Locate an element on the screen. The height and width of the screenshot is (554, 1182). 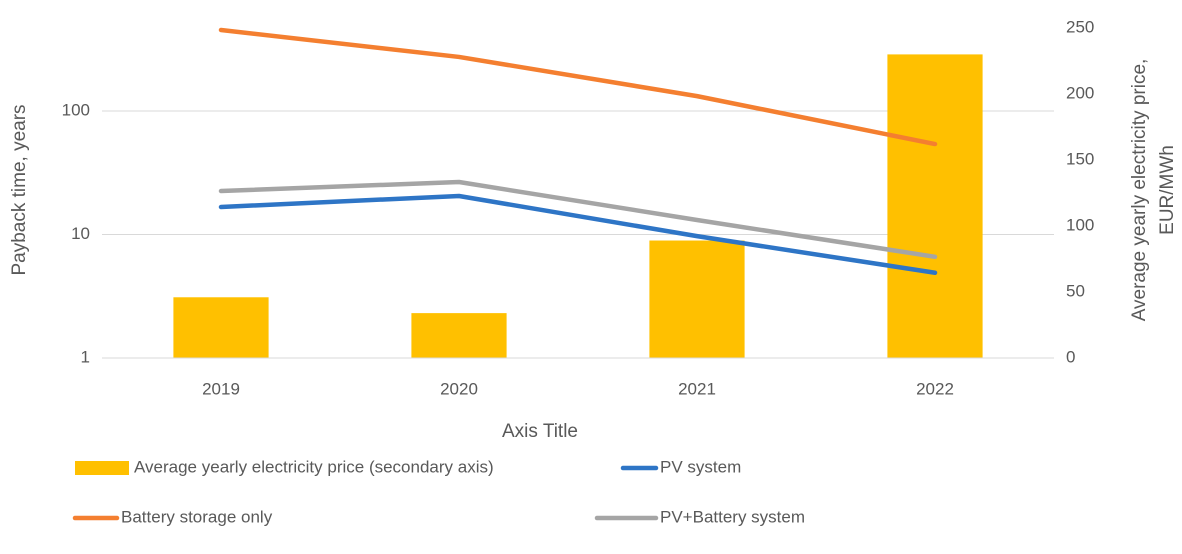
x-tick-label: 2020 is located at coordinates (459, 388).